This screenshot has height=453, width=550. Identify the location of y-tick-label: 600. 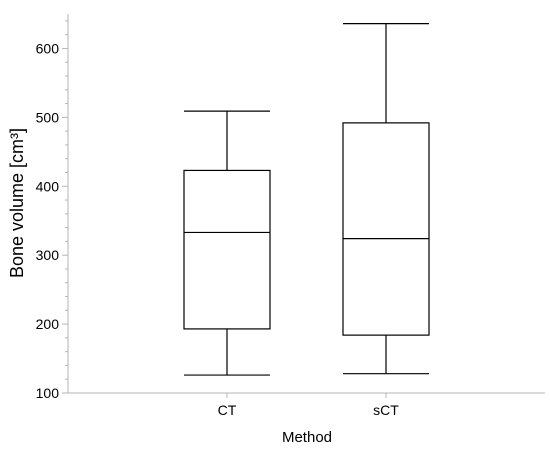
(48, 48).